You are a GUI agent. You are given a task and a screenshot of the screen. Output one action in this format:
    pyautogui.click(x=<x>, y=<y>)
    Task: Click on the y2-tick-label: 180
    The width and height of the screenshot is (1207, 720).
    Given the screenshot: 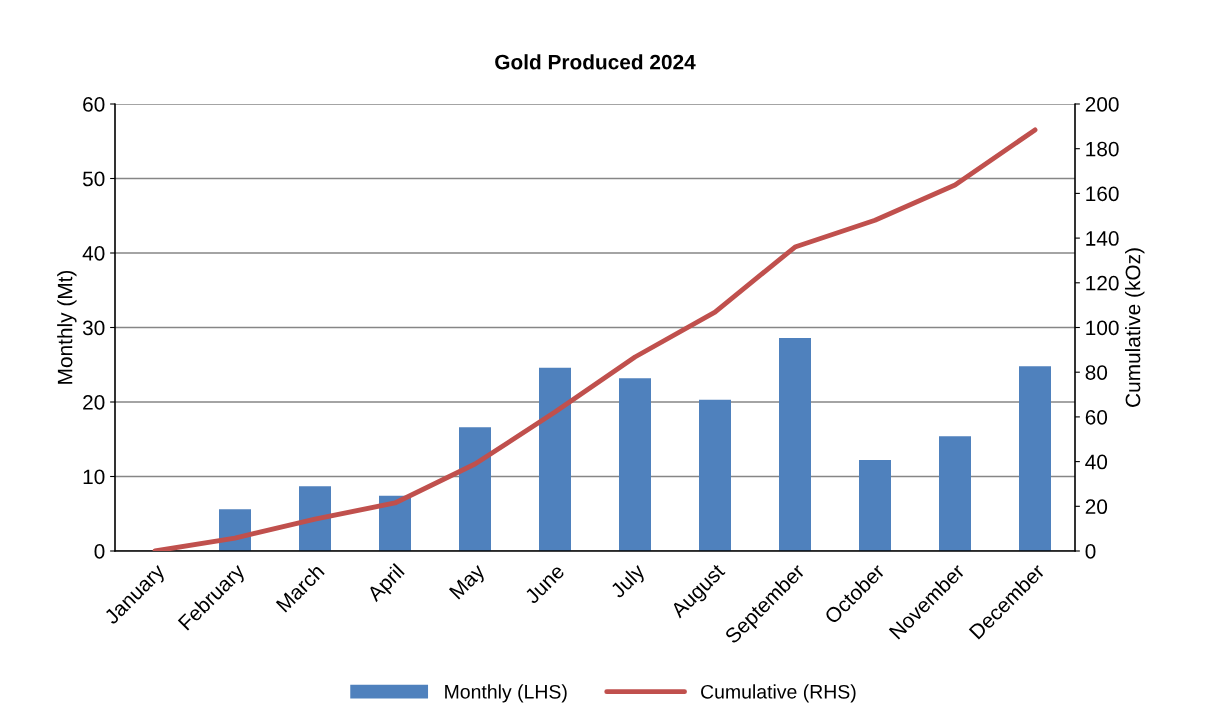 What is the action you would take?
    pyautogui.click(x=1102, y=149)
    